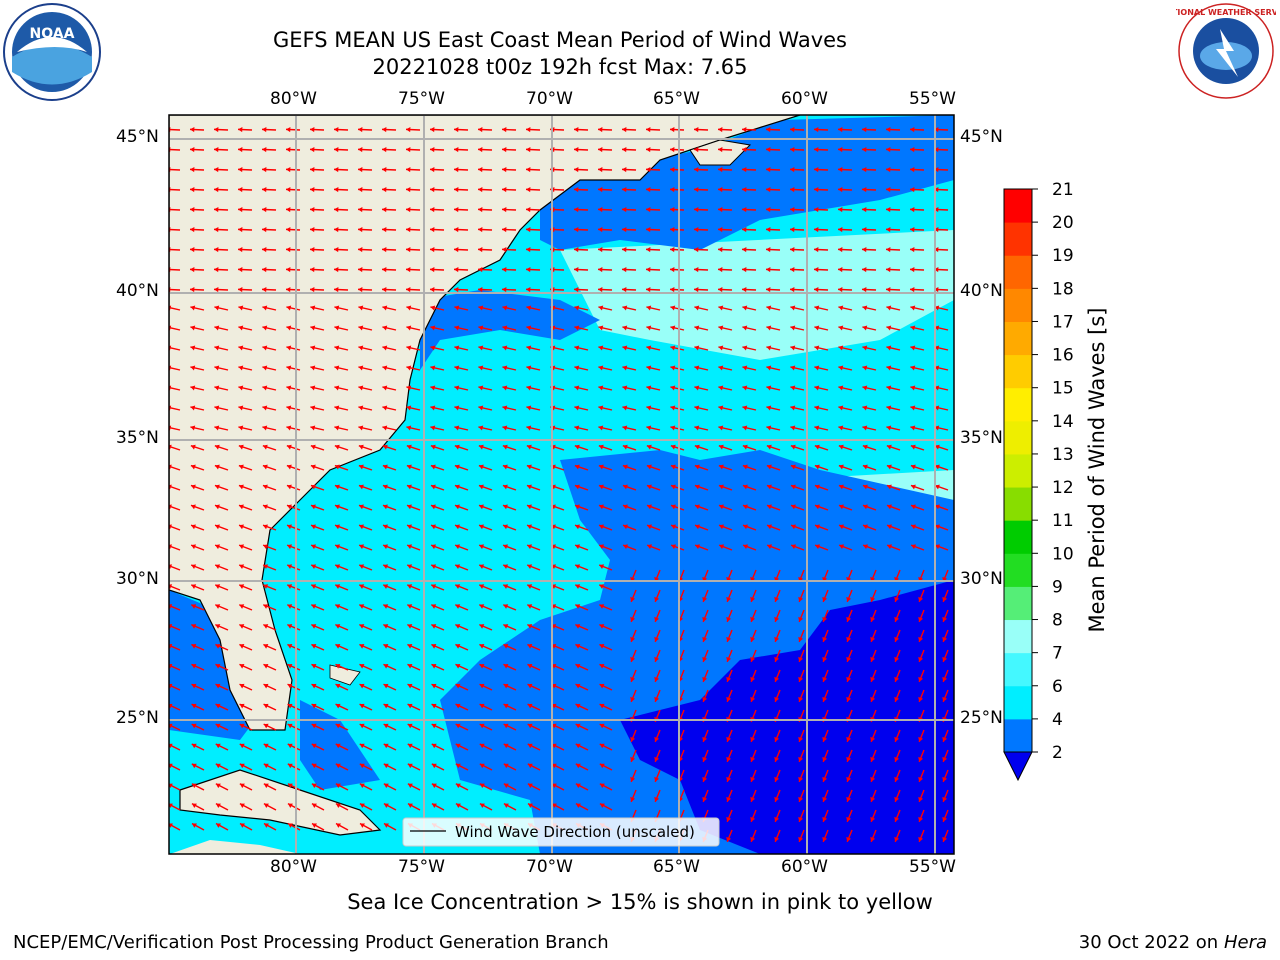 The width and height of the screenshot is (1280, 960). What do you see at coordinates (293, 867) in the screenshot?
I see `lon-label-bottom: 80°W` at bounding box center [293, 867].